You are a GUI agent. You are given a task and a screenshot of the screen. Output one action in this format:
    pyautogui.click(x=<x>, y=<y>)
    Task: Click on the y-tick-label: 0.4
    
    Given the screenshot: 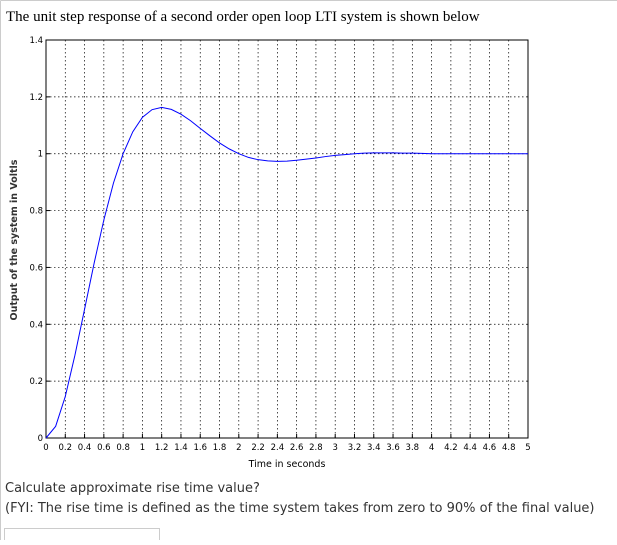 What is the action you would take?
    pyautogui.click(x=36, y=325)
    